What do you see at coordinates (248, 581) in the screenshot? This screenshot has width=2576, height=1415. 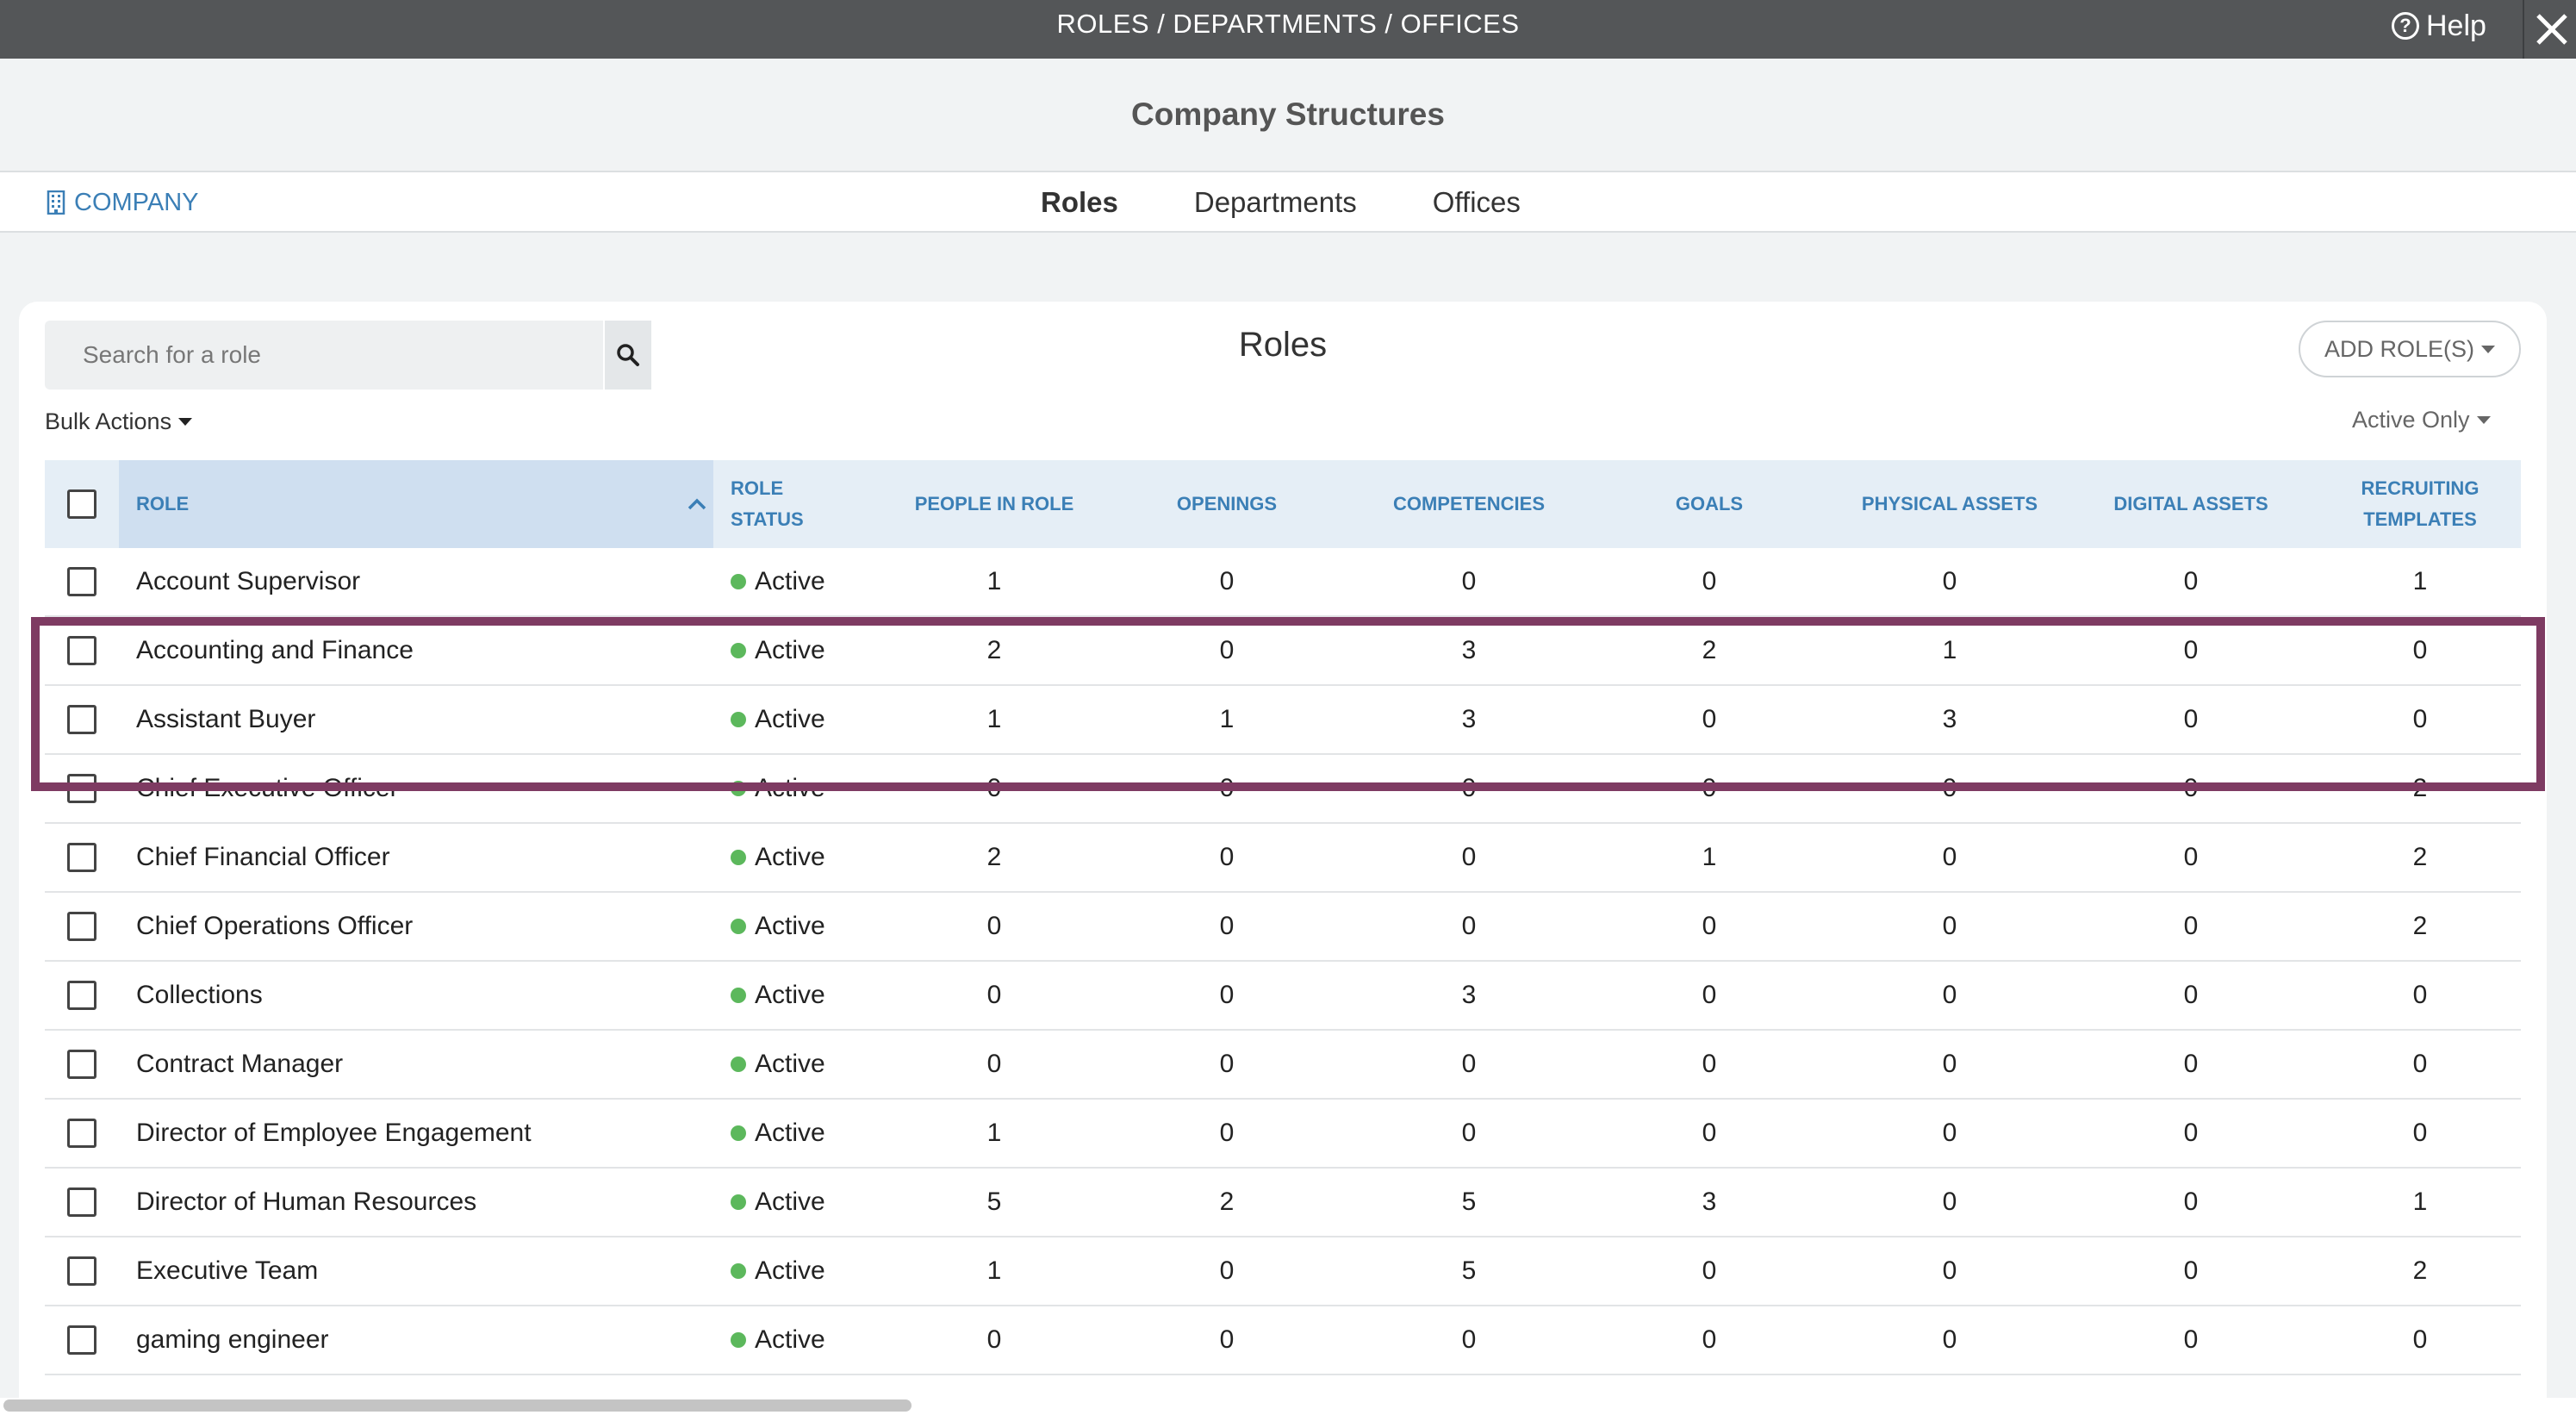 I see `role-name: Account Supervisor` at bounding box center [248, 581].